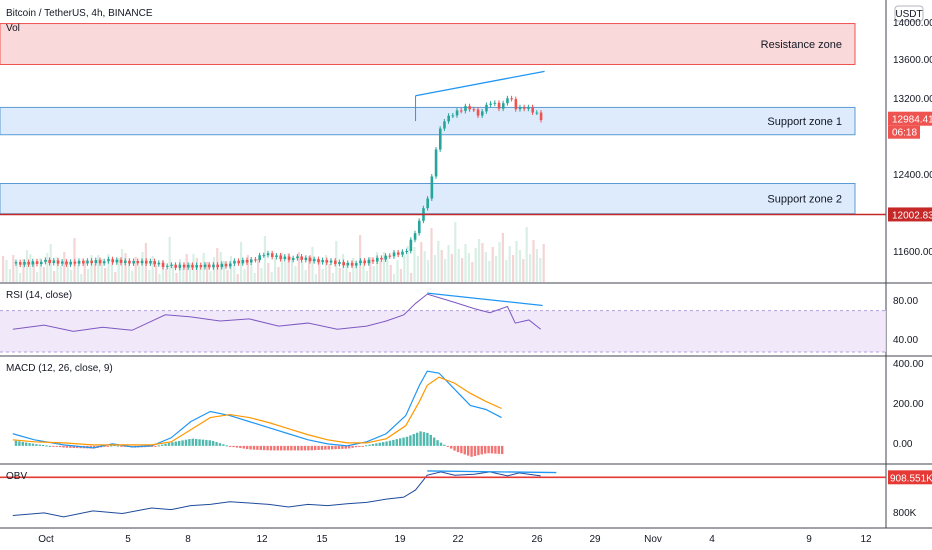  I want to click on x-tick-label: 12, so click(866, 539).